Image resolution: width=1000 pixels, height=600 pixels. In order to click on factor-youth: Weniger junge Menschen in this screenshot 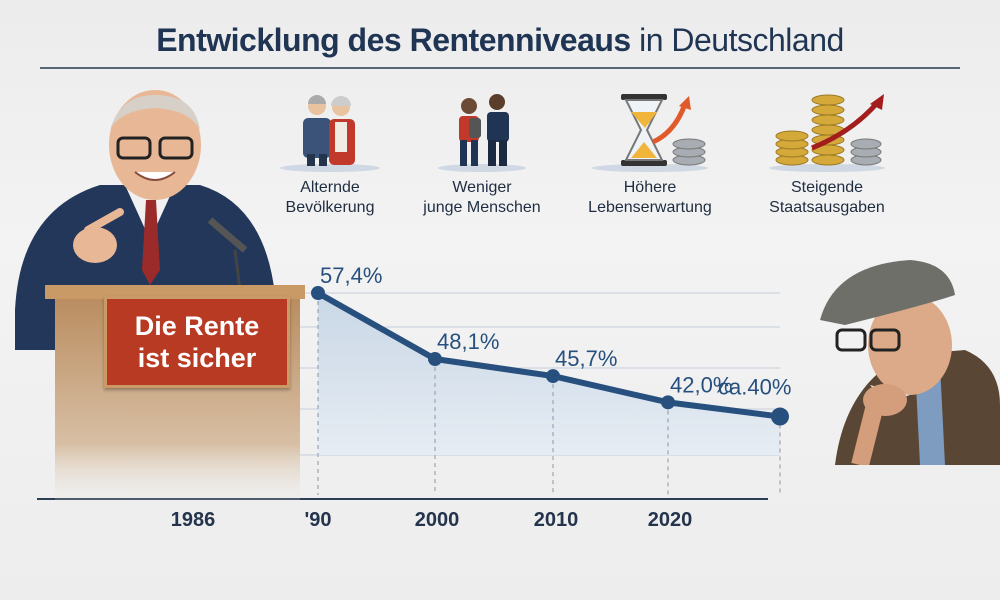, I will do `click(482, 155)`.